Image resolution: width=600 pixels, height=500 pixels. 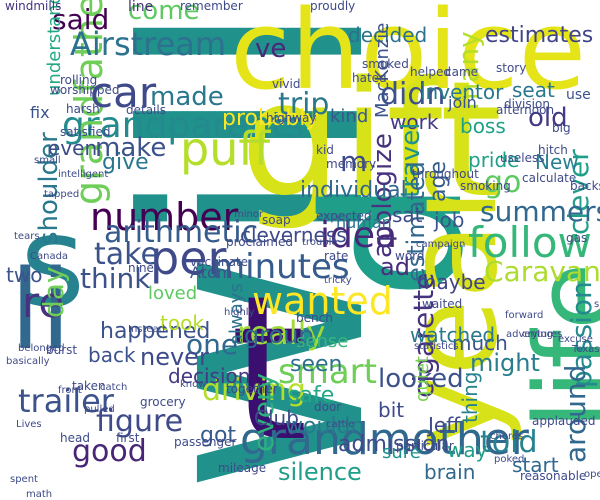 What do you see at coordinates (467, 450) in the screenshot?
I see `cloud-word: way` at bounding box center [467, 450].